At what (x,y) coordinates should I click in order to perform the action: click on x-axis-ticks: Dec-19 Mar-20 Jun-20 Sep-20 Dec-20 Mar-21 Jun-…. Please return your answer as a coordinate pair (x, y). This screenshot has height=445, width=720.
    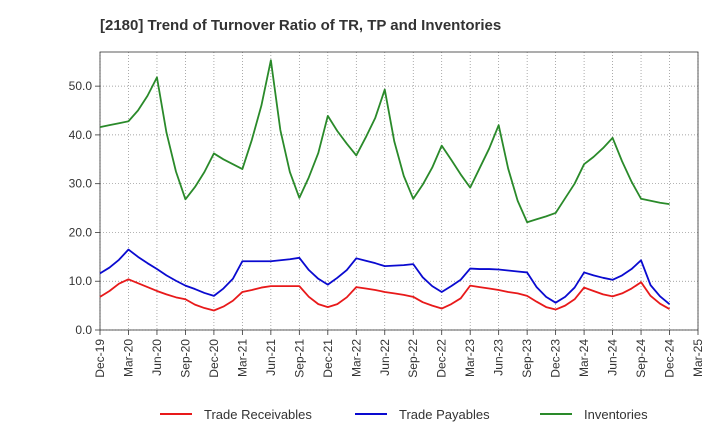
    Looking at the image, I should click on (399, 354).